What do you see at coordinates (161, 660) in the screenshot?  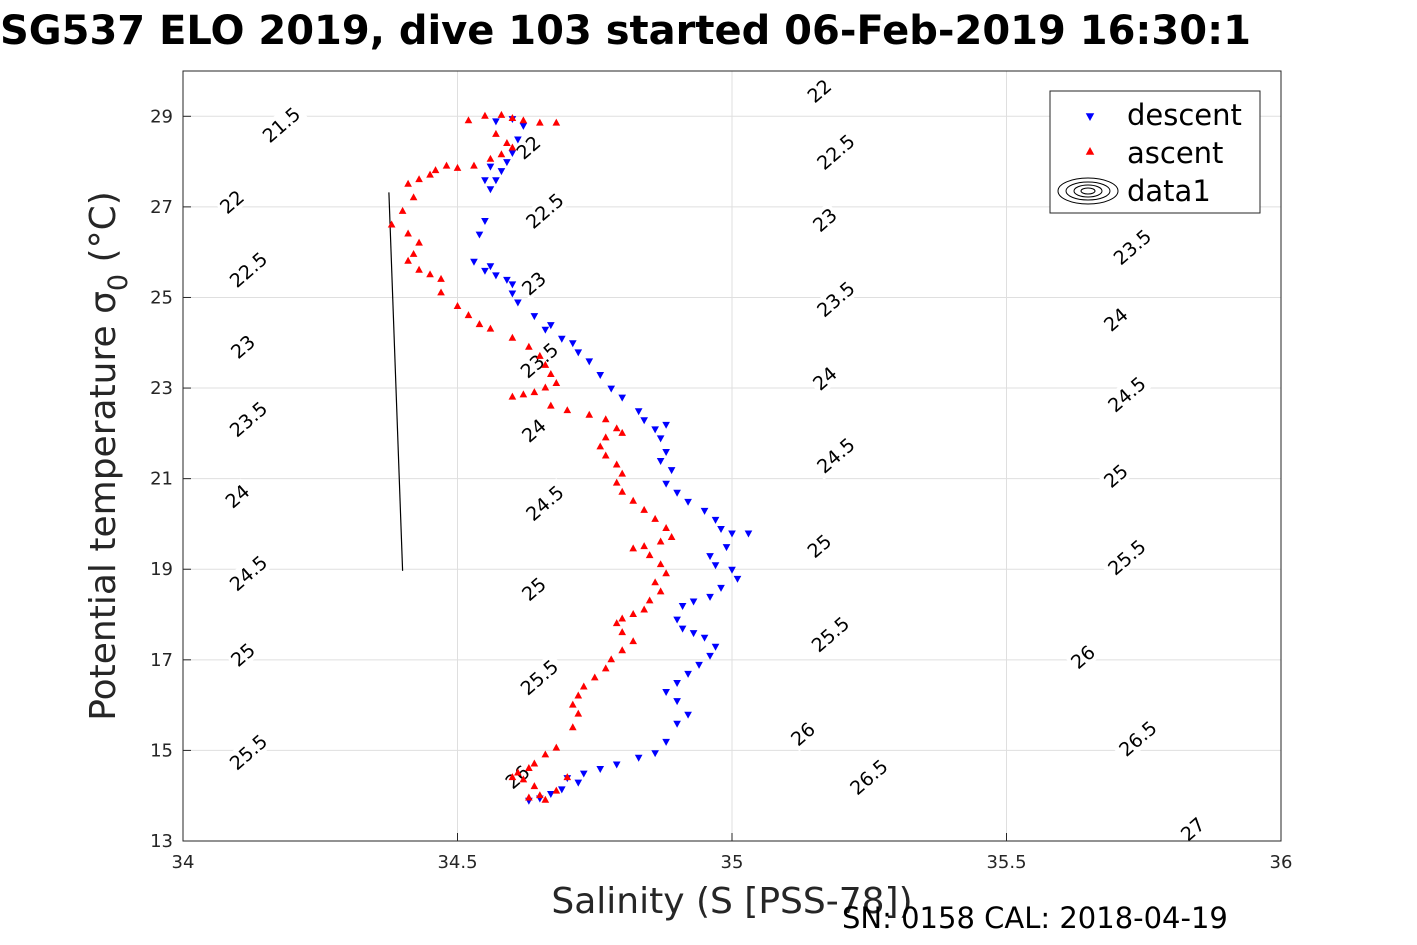 I see `y-tick-label: 17` at bounding box center [161, 660].